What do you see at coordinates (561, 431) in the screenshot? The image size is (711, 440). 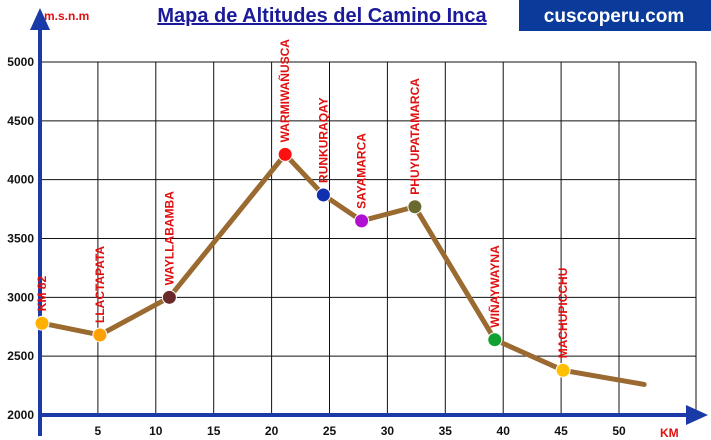 I see `x-tick-label: 45` at bounding box center [561, 431].